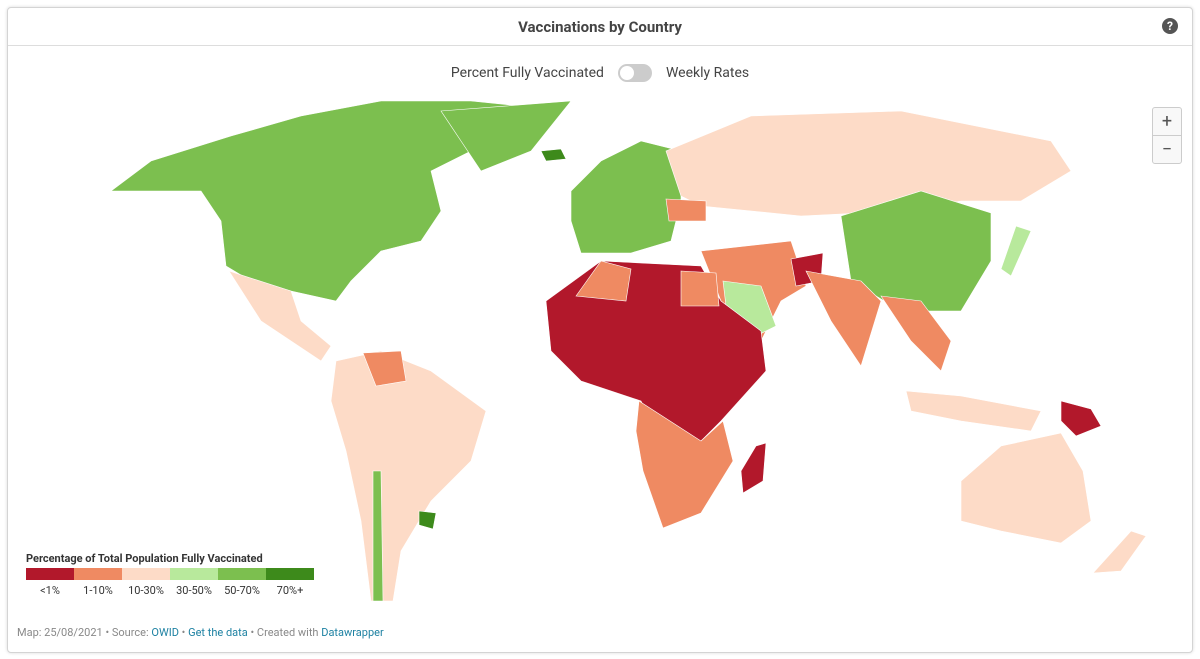  I want to click on madagascar, so click(753, 468).